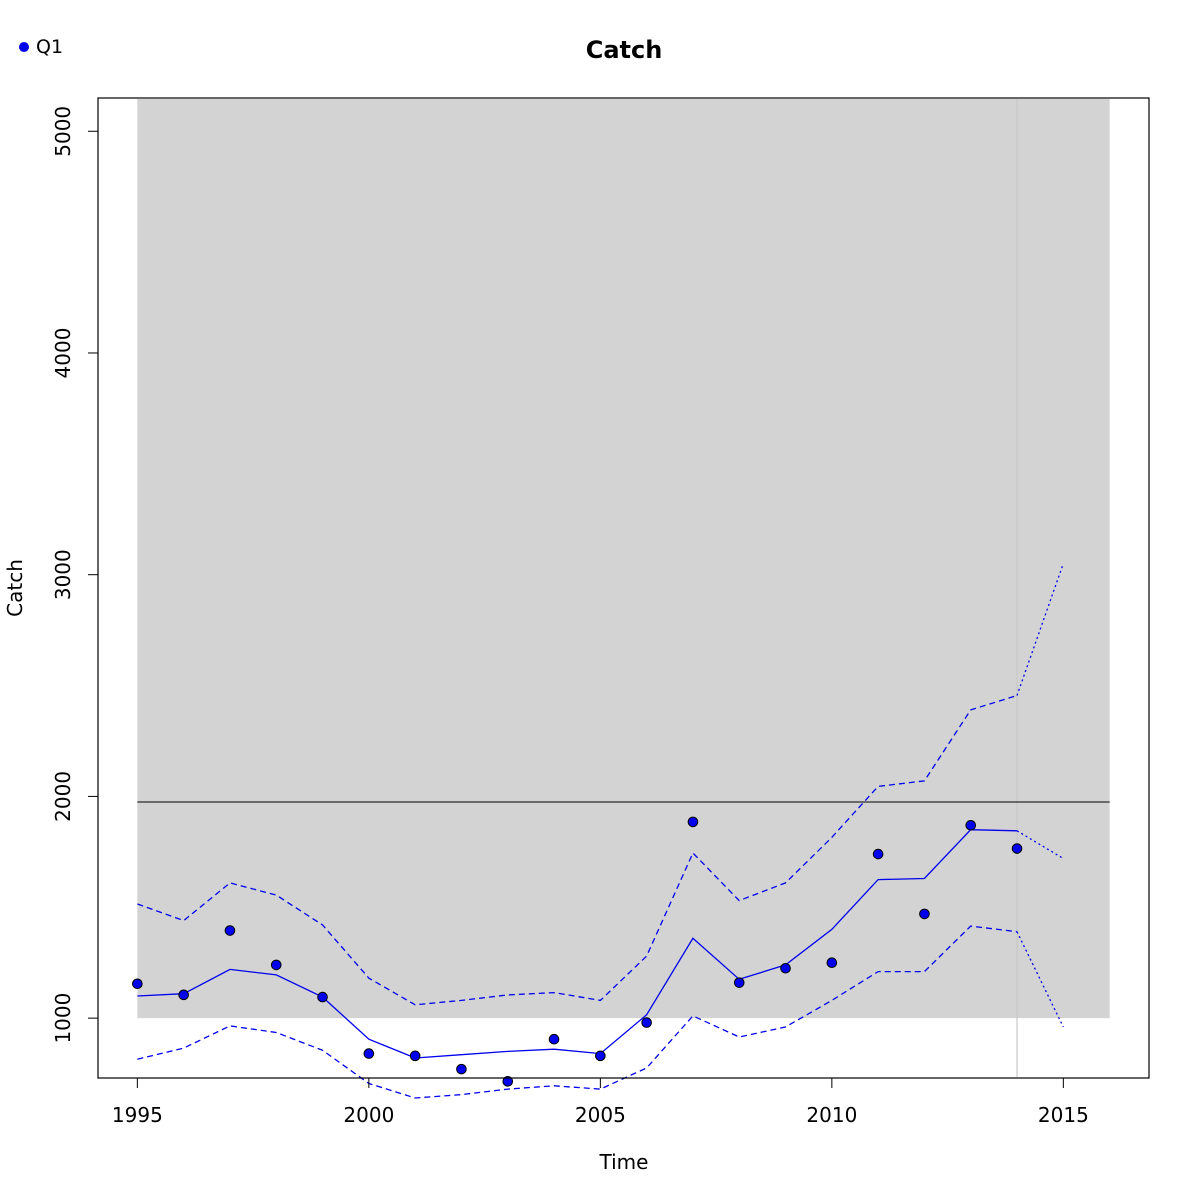 This screenshot has width=1200, height=1200. Describe the element at coordinates (1063, 1115) in the screenshot. I see `x-tick-label: 2015` at that location.